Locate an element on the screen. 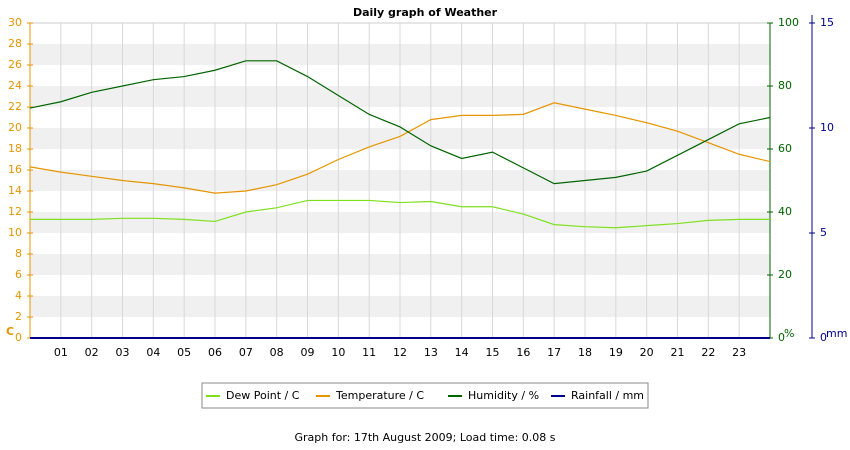 The image size is (850, 450). y-tick-label: 18 is located at coordinates (15, 148).